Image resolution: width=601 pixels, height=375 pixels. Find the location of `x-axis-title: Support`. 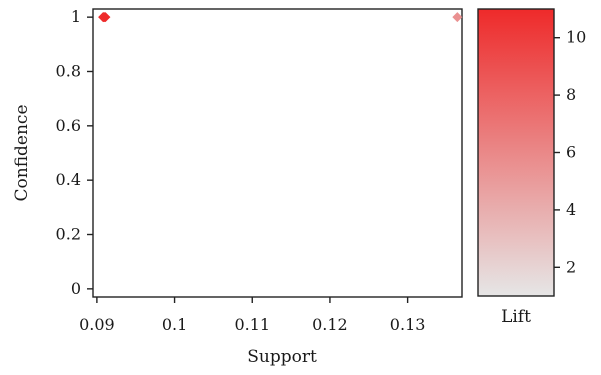

x-axis-title: Support is located at coordinates (282, 357).